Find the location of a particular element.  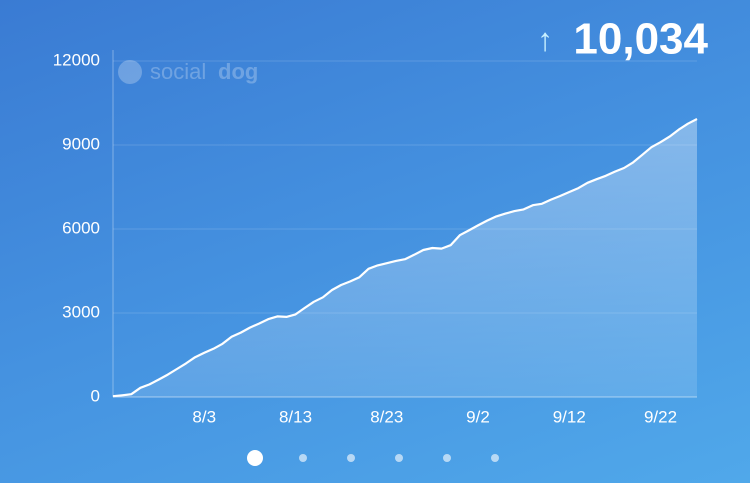

watermark-light: social is located at coordinates (178, 71).